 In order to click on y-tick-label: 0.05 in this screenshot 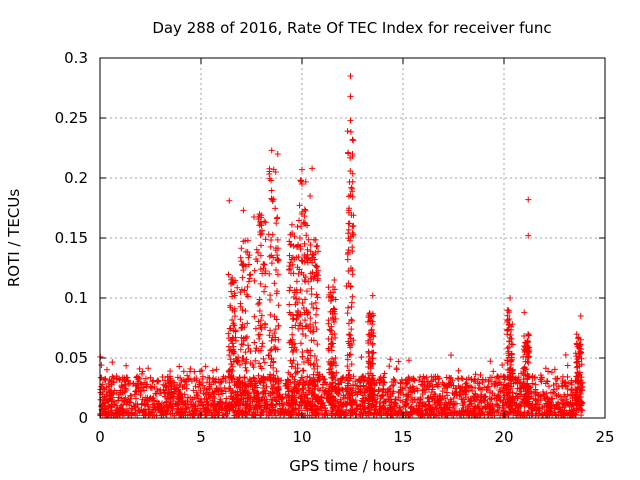, I will do `click(71, 358)`.